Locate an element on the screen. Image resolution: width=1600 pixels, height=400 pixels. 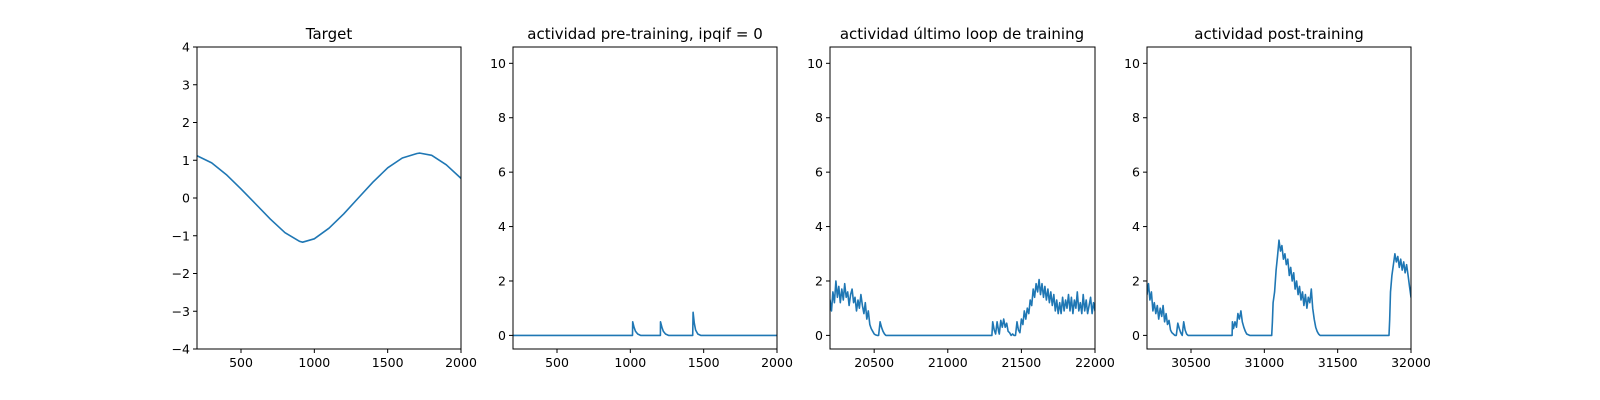
chart-title: actividad último loop de training is located at coordinates (962, 34).